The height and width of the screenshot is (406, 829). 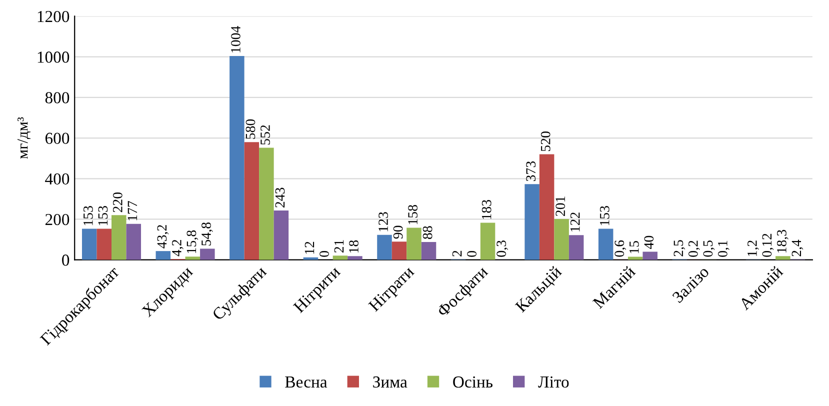 What do you see at coordinates (473, 382) in the screenshot?
I see `legend-label: Осінь` at bounding box center [473, 382].